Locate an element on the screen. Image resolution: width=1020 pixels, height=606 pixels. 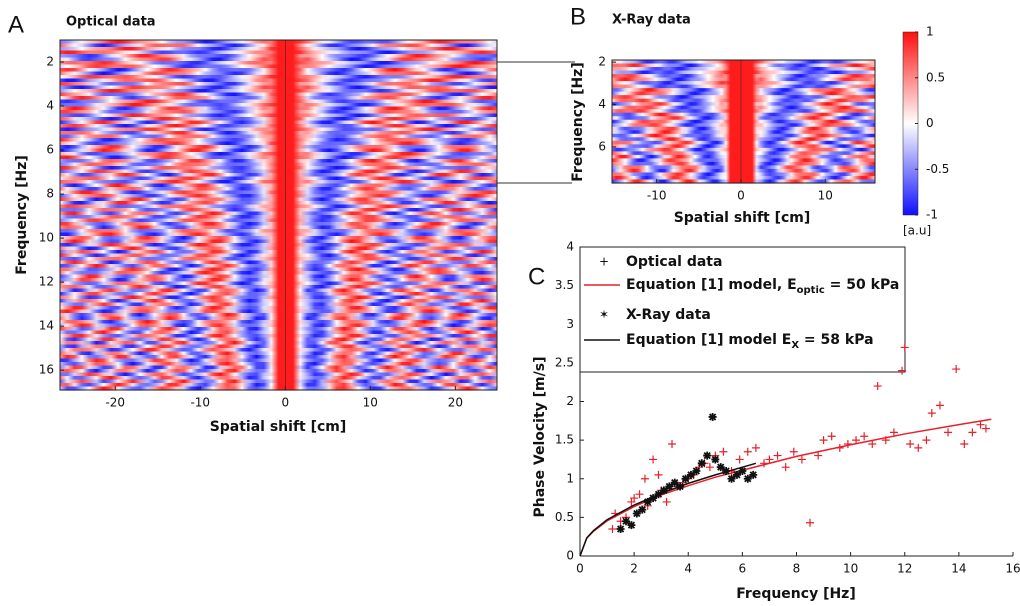
model-curve is located at coordinates (668, 509).